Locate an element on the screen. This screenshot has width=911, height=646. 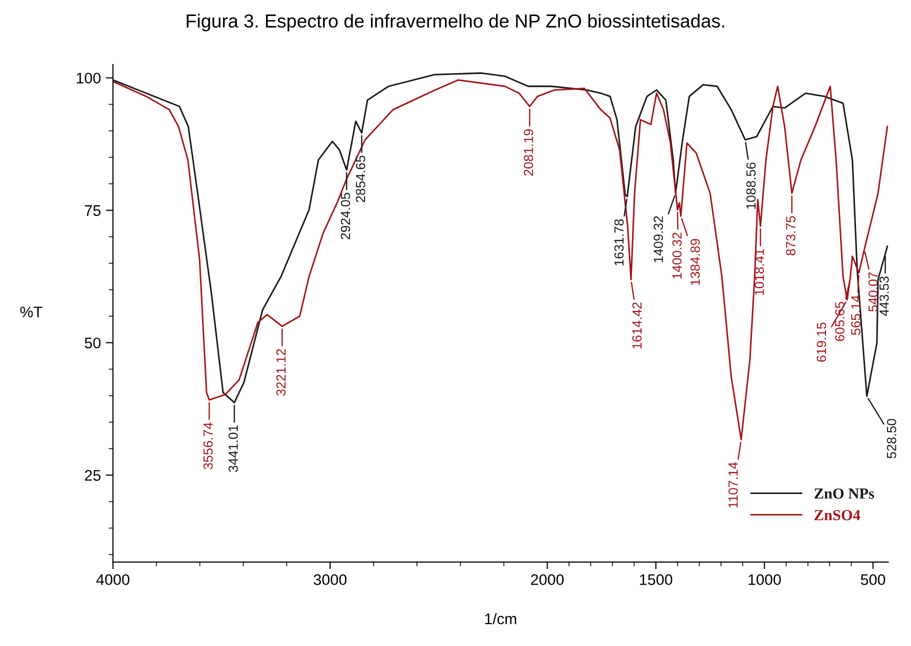
annotation: 619.15 is located at coordinates (821, 342).